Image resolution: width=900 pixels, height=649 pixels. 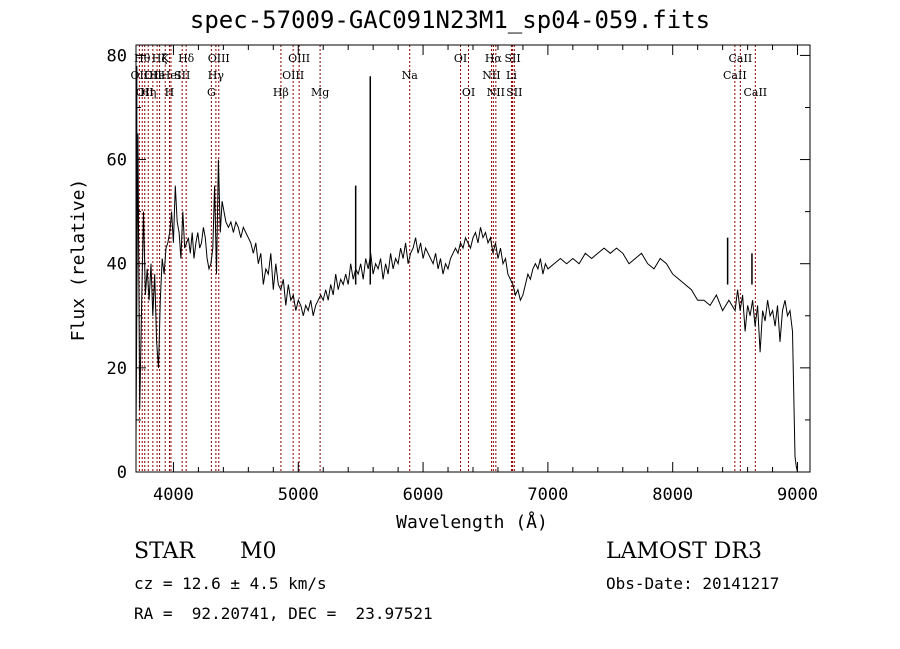 What do you see at coordinates (258, 551) in the screenshot?
I see `object-subclass: M0` at bounding box center [258, 551].